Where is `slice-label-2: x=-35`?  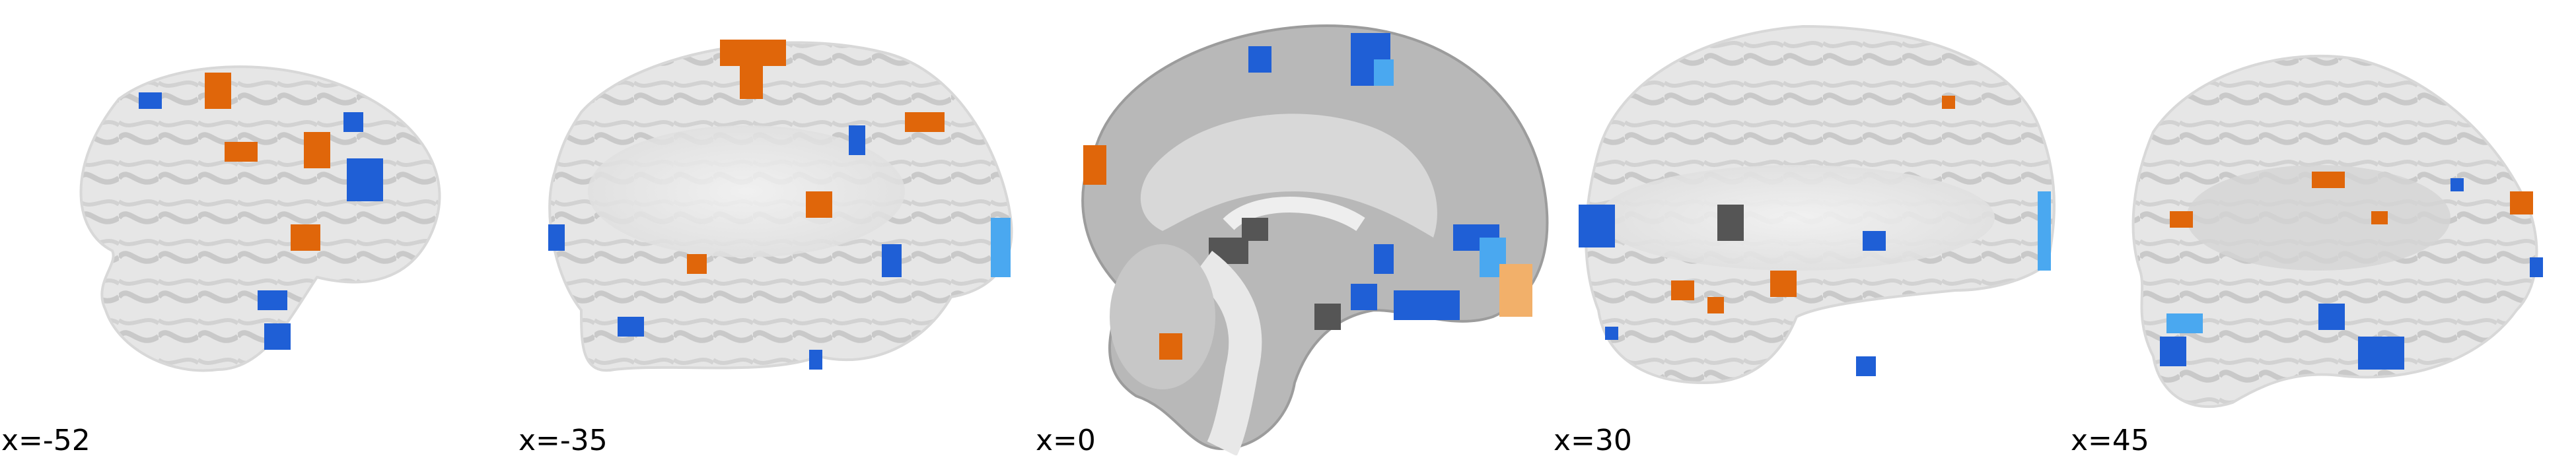
slice-label-2: x=-35 is located at coordinates (563, 441).